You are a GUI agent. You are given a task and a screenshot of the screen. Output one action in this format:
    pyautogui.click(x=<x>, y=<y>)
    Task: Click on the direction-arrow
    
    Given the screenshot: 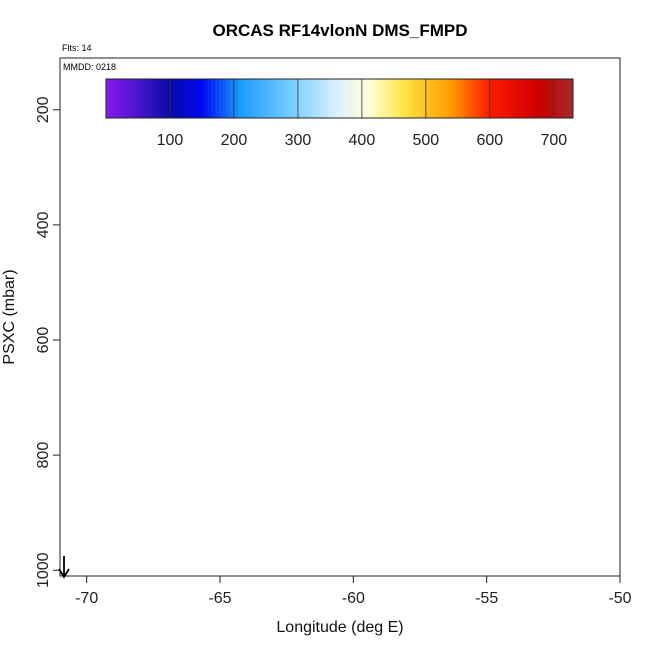 What is the action you would take?
    pyautogui.click(x=64, y=567)
    